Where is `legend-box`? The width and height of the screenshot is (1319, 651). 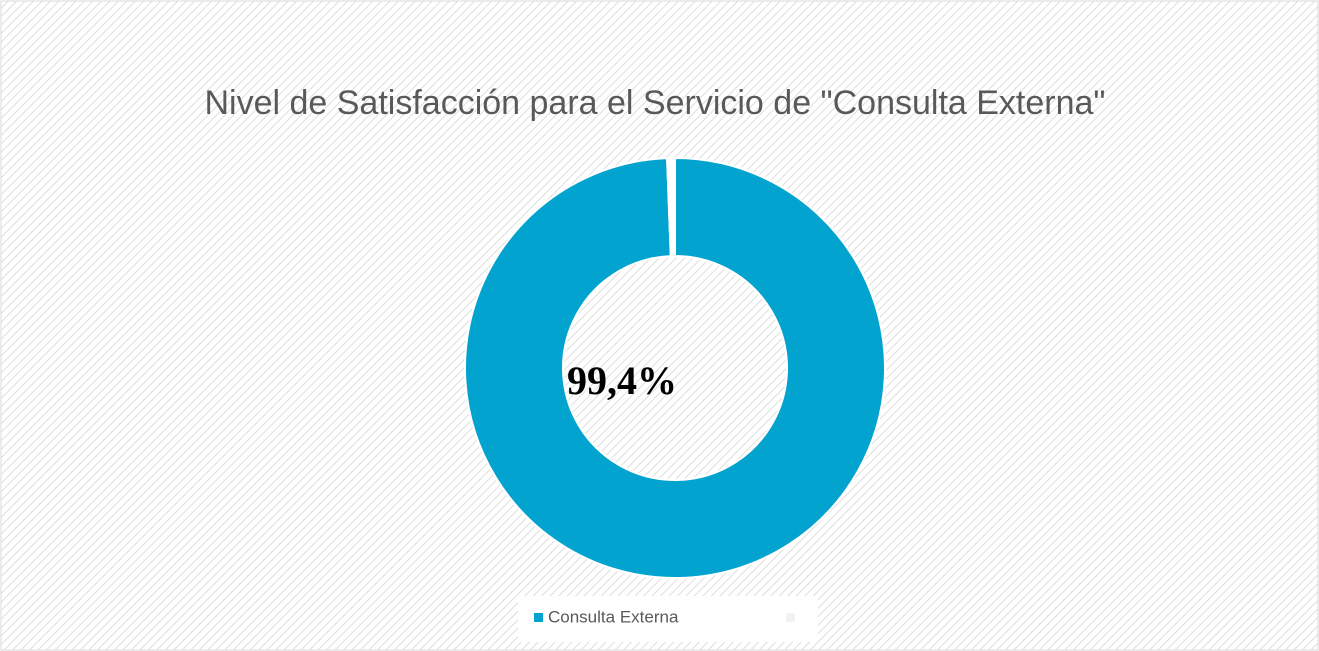 legend-box is located at coordinates (668, 619).